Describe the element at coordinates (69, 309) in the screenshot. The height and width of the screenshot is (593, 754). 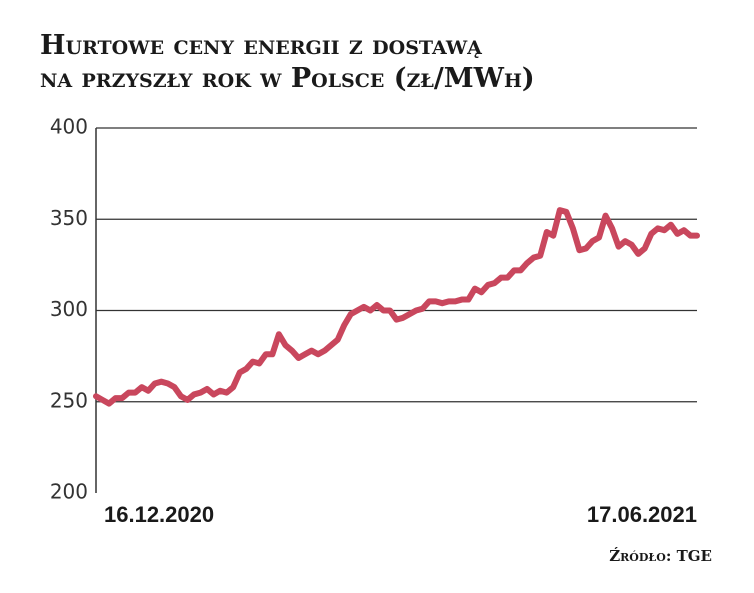
I see `y-tick-label: 300` at that location.